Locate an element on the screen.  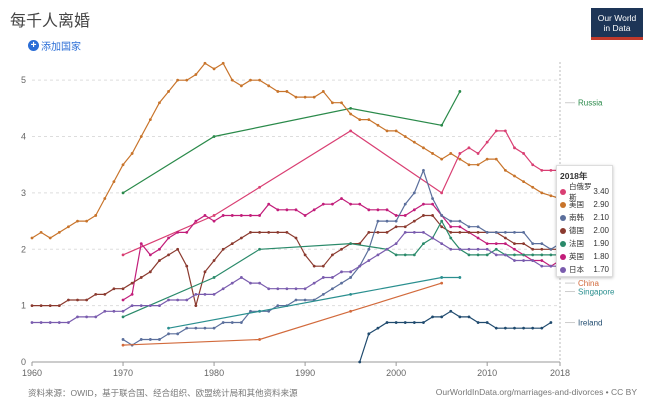
add-country-button: + 添加国家 is located at coordinates (54, 45).